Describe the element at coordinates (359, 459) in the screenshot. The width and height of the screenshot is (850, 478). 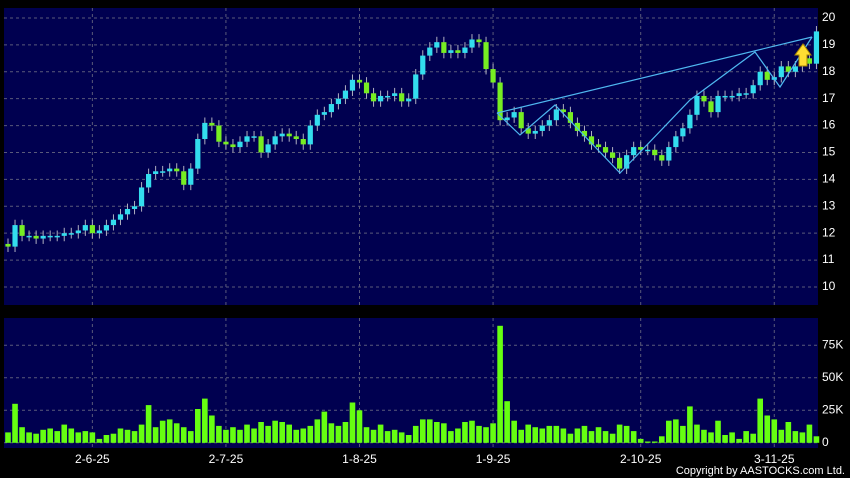
I see `x-tick-label: 1-8-25` at that location.